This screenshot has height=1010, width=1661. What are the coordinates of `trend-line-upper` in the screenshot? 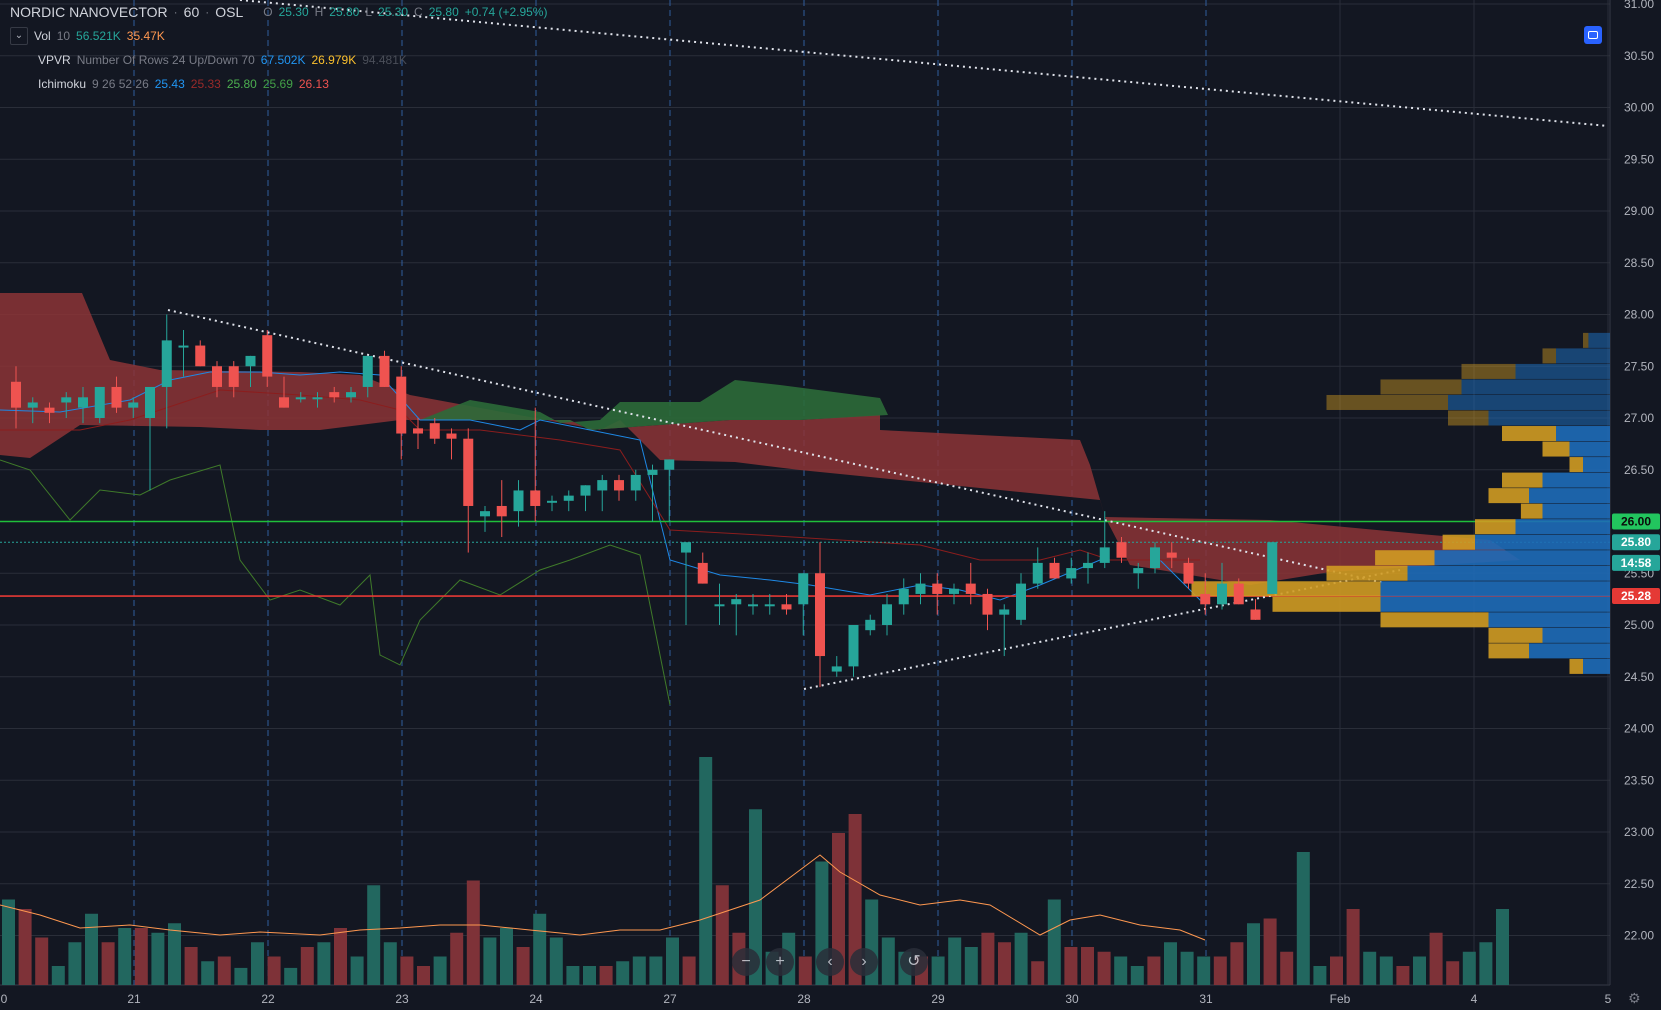 It's located at (924, 63).